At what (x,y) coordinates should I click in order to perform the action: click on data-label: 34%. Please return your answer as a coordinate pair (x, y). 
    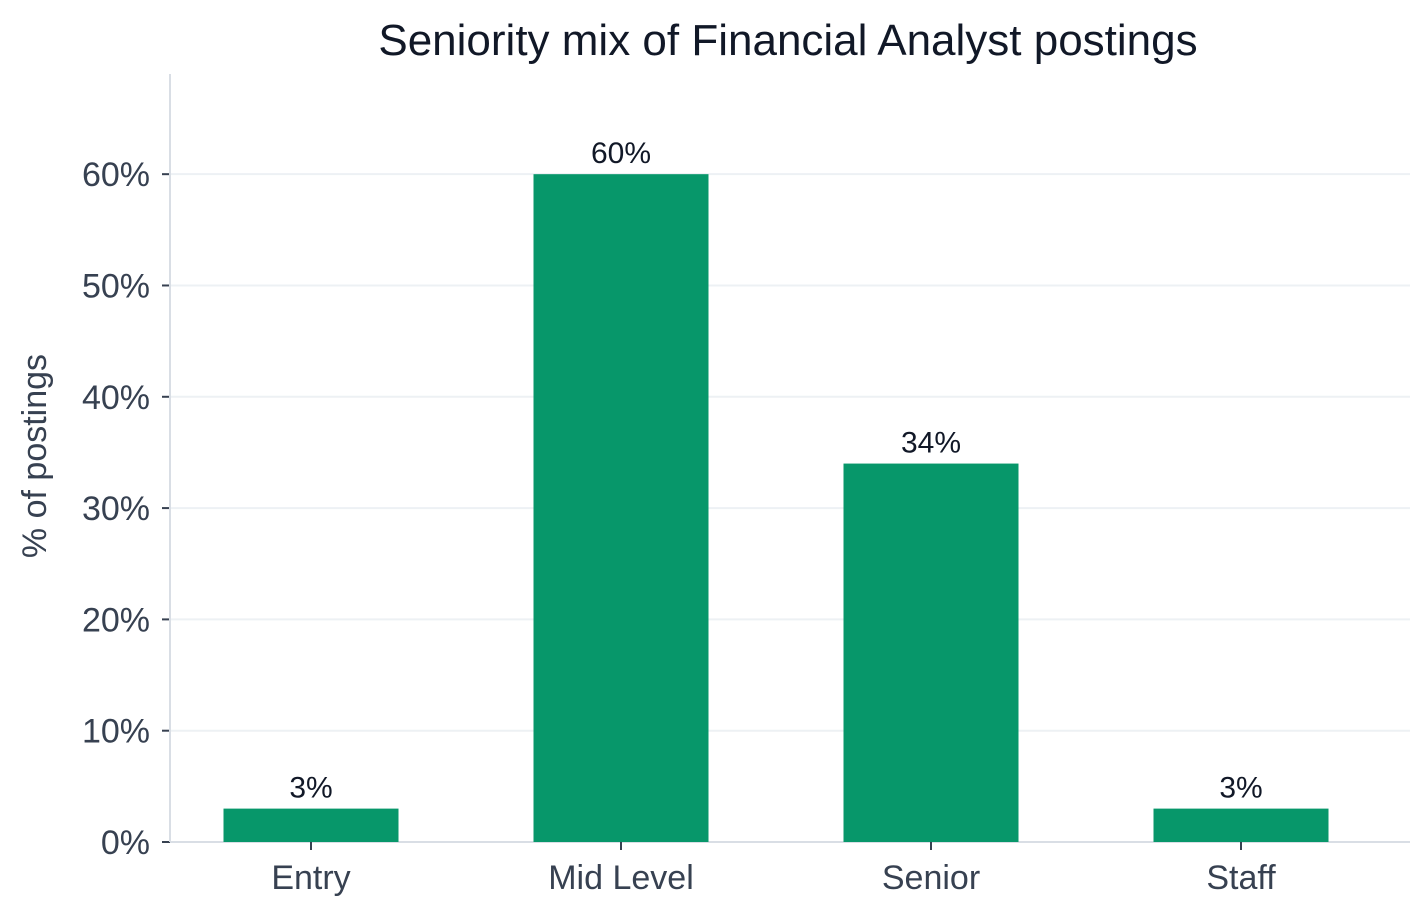
    Looking at the image, I should click on (931, 443).